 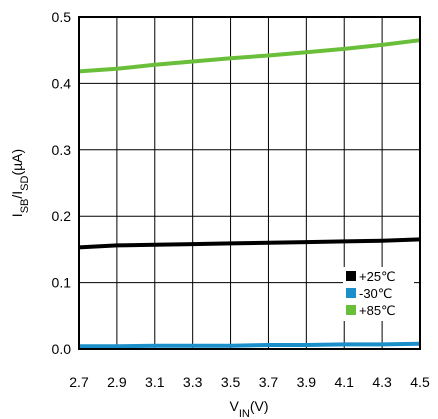 I want to click on legend-label: +85℃, so click(x=377, y=310).